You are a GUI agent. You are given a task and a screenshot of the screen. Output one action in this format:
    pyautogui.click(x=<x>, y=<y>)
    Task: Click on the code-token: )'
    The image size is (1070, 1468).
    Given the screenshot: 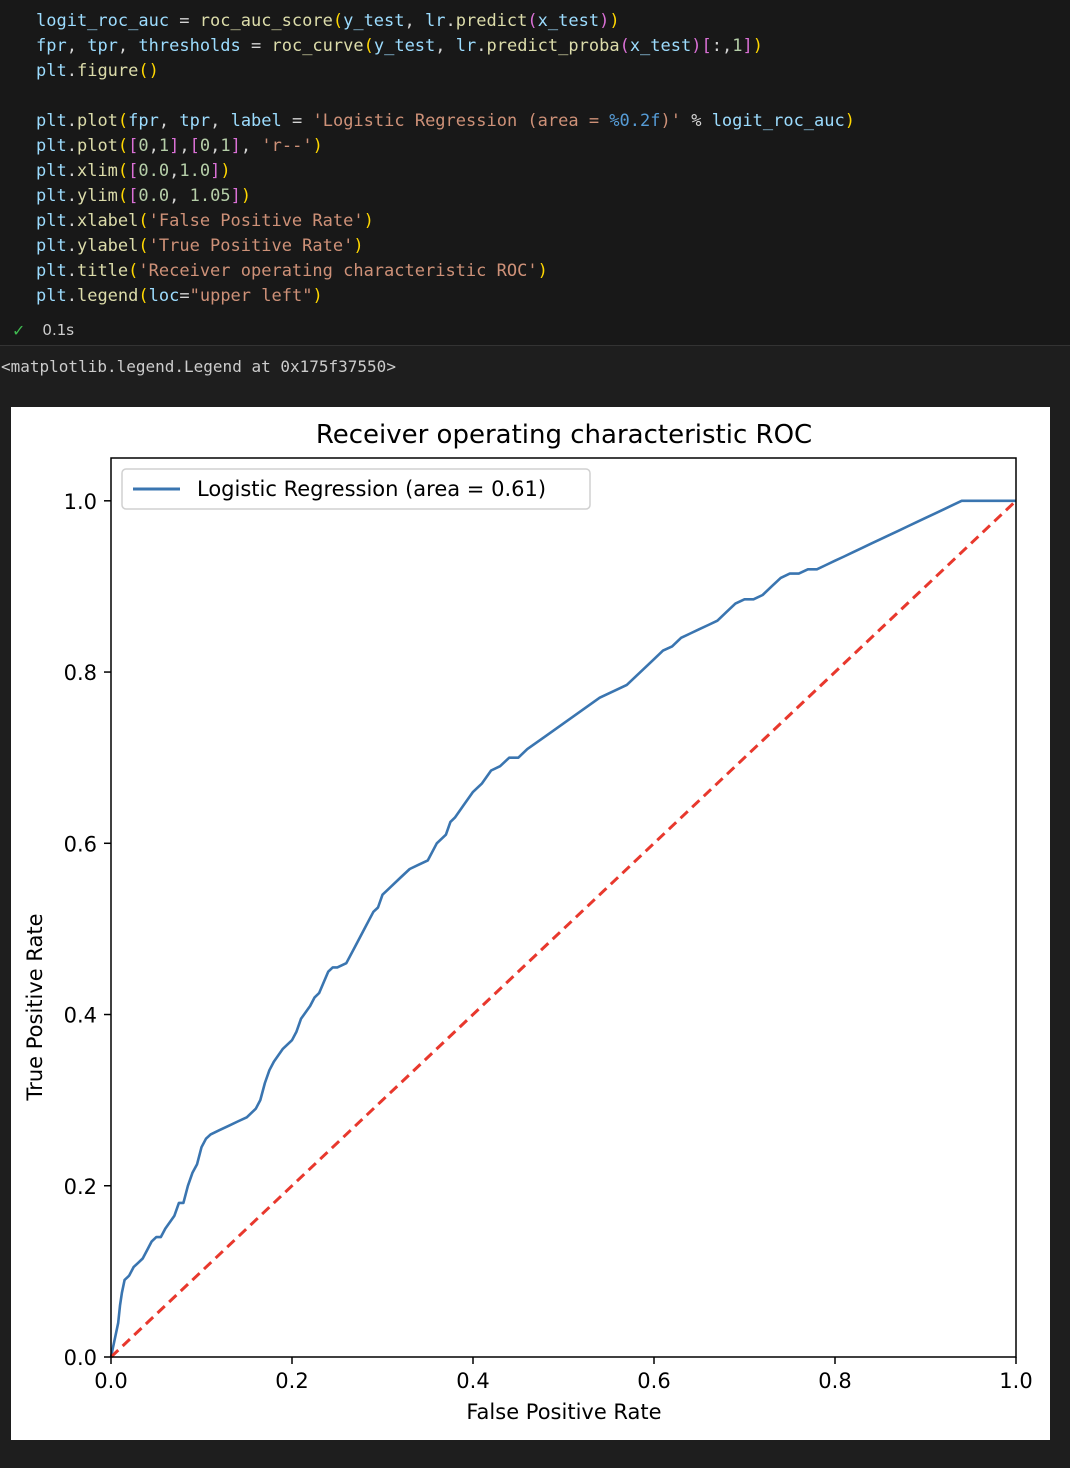 What is the action you would take?
    pyautogui.click(x=670, y=121)
    